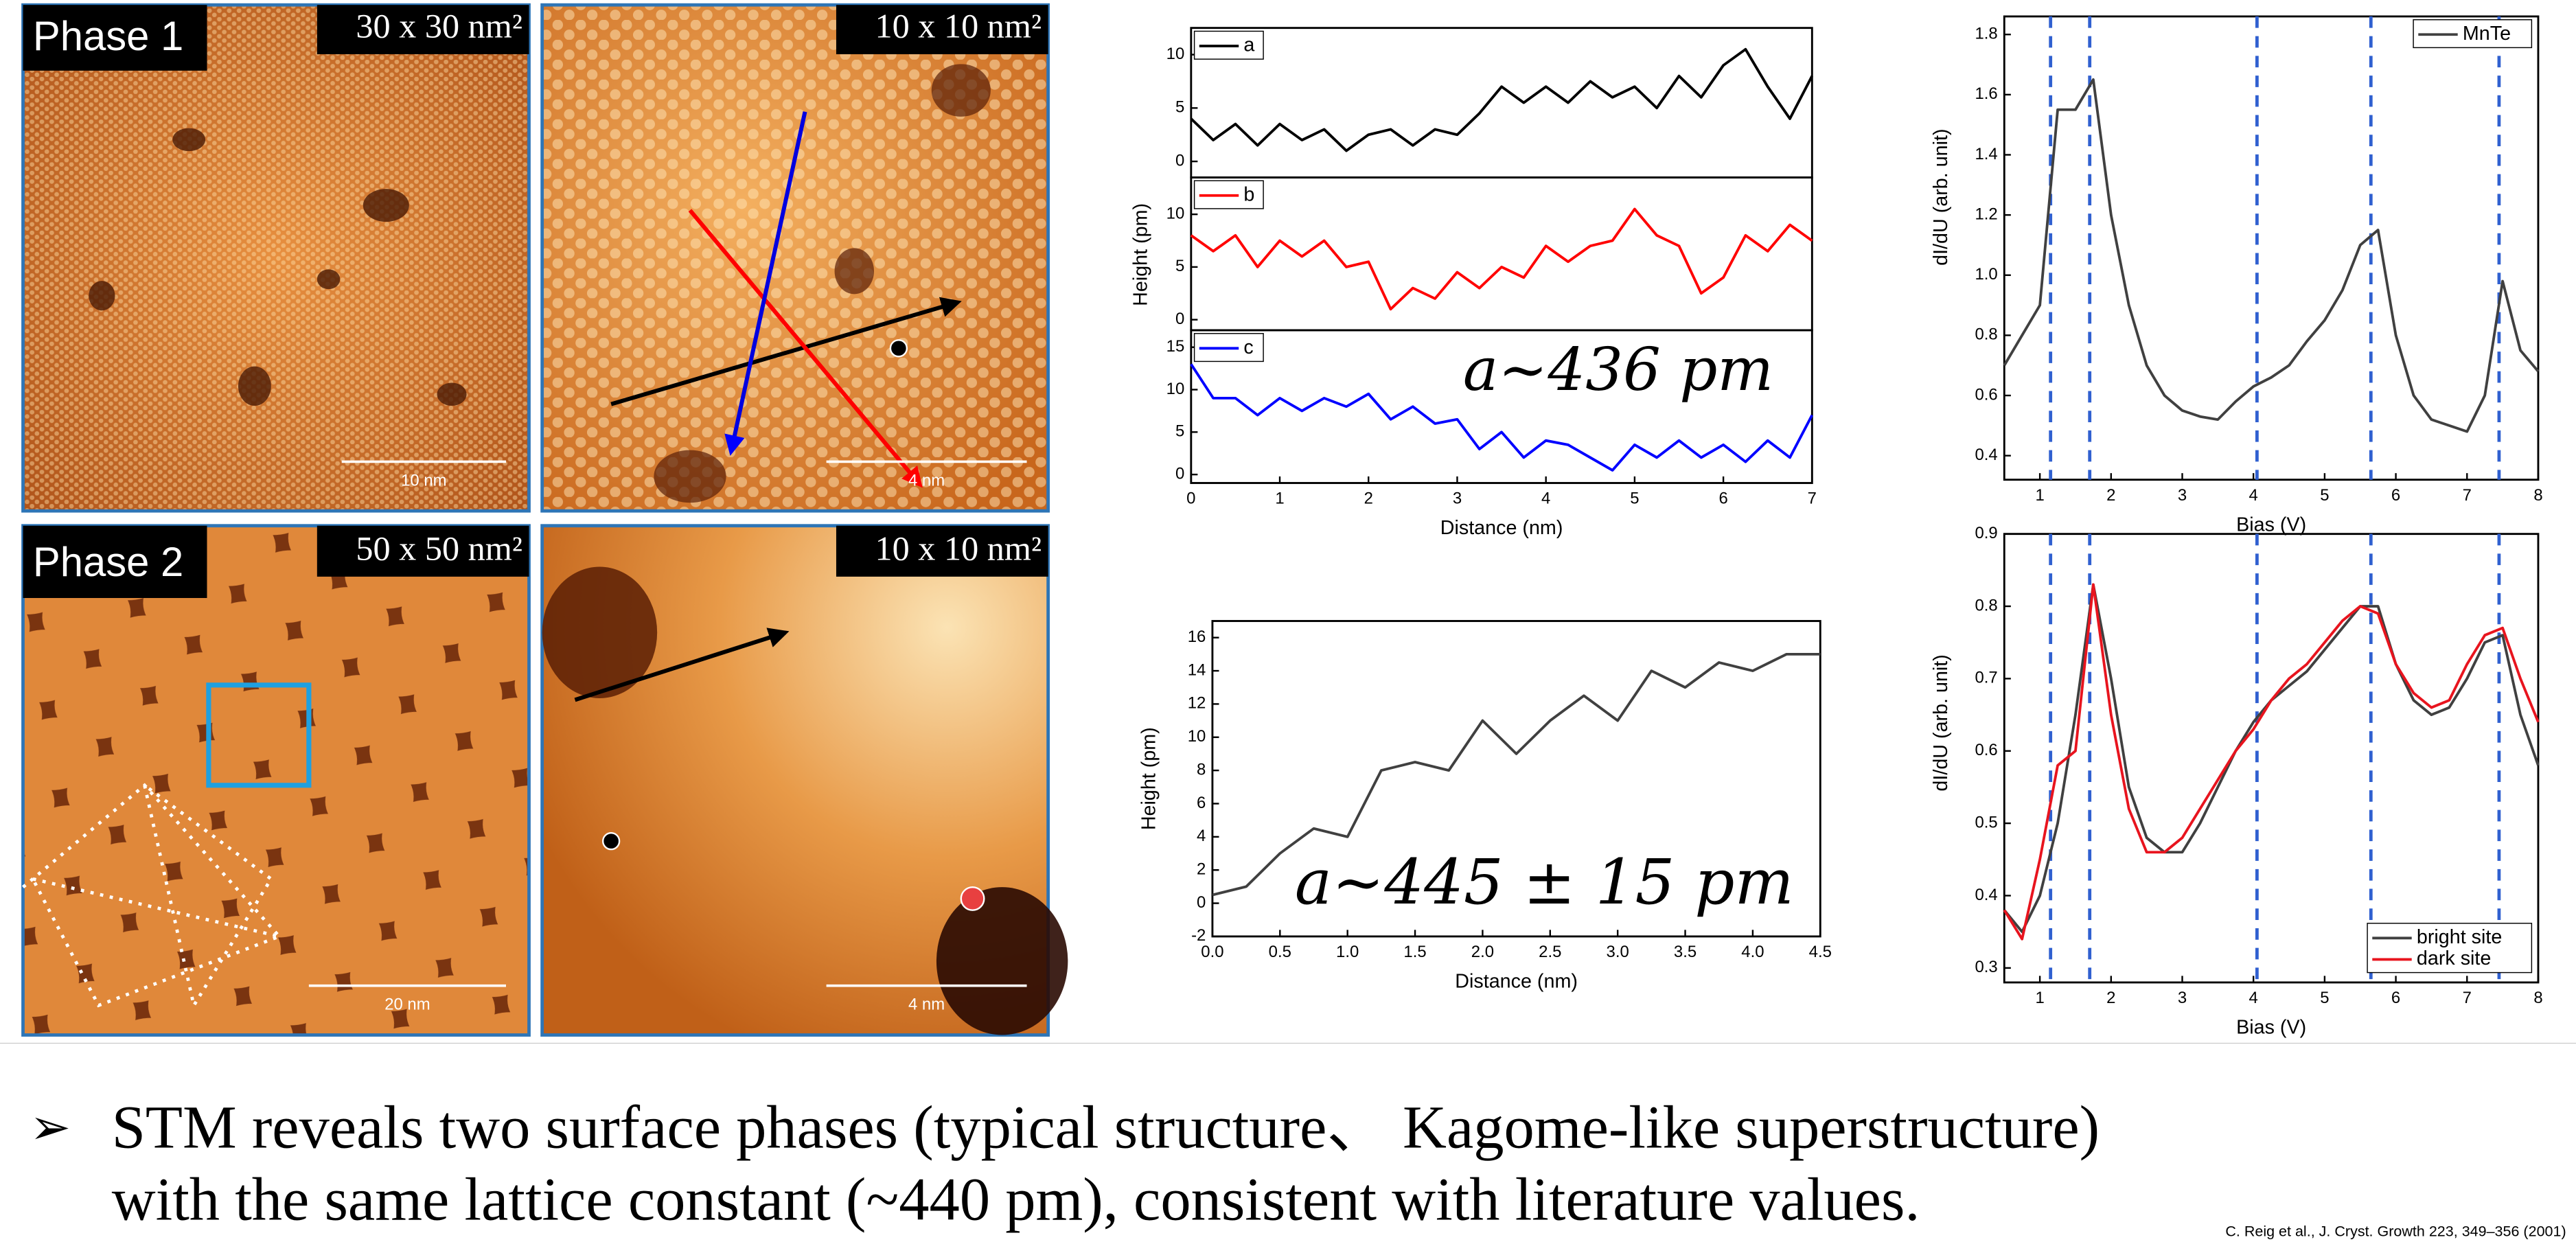  I want to click on y-tick-label: 15, so click(1175, 346).